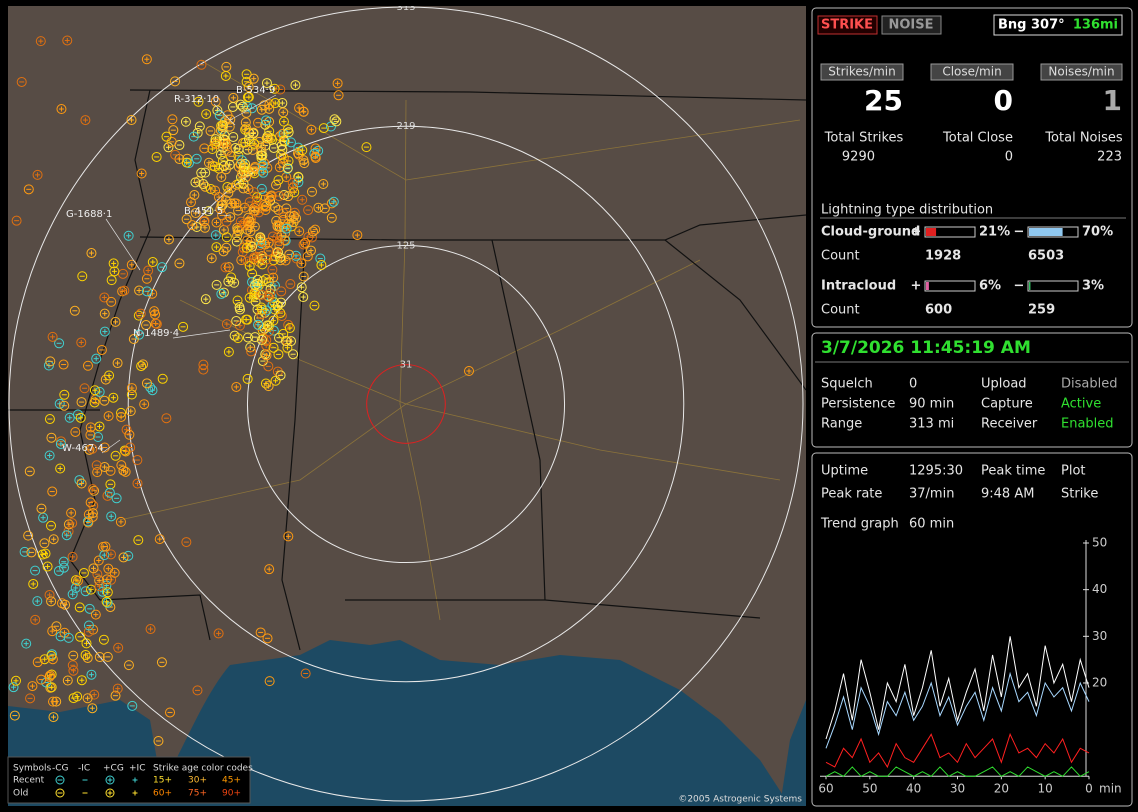  I want to click on rate-button-label: Strikes/min, so click(861, 72).